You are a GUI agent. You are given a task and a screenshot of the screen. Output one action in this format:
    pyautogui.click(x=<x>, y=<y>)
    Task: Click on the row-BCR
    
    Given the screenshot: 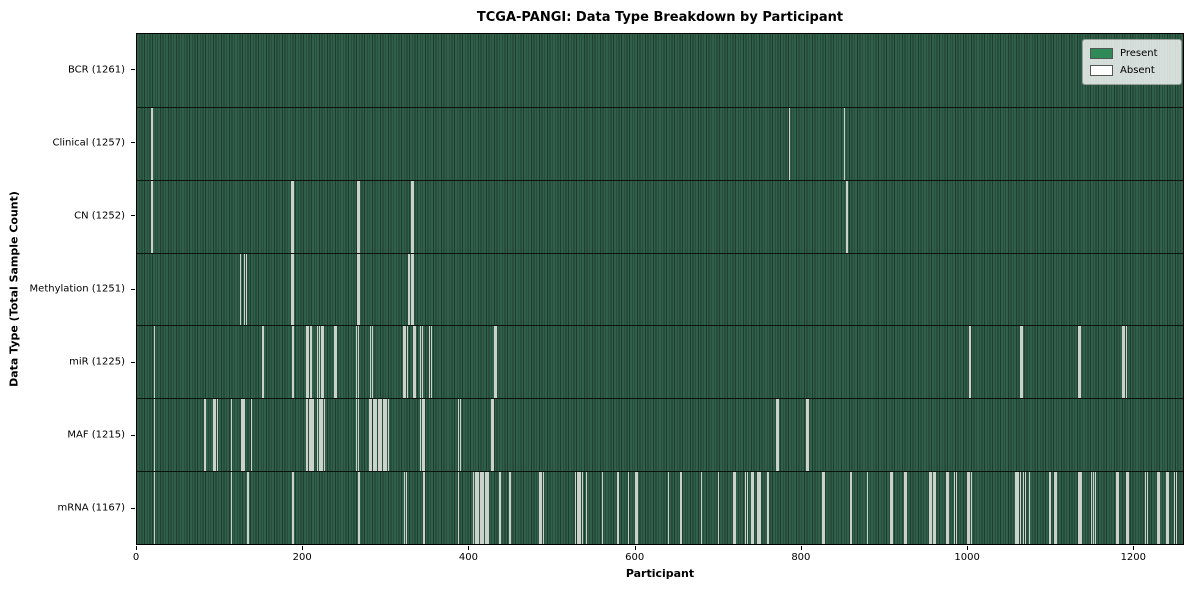 What is the action you would take?
    pyautogui.click(x=660, y=70)
    